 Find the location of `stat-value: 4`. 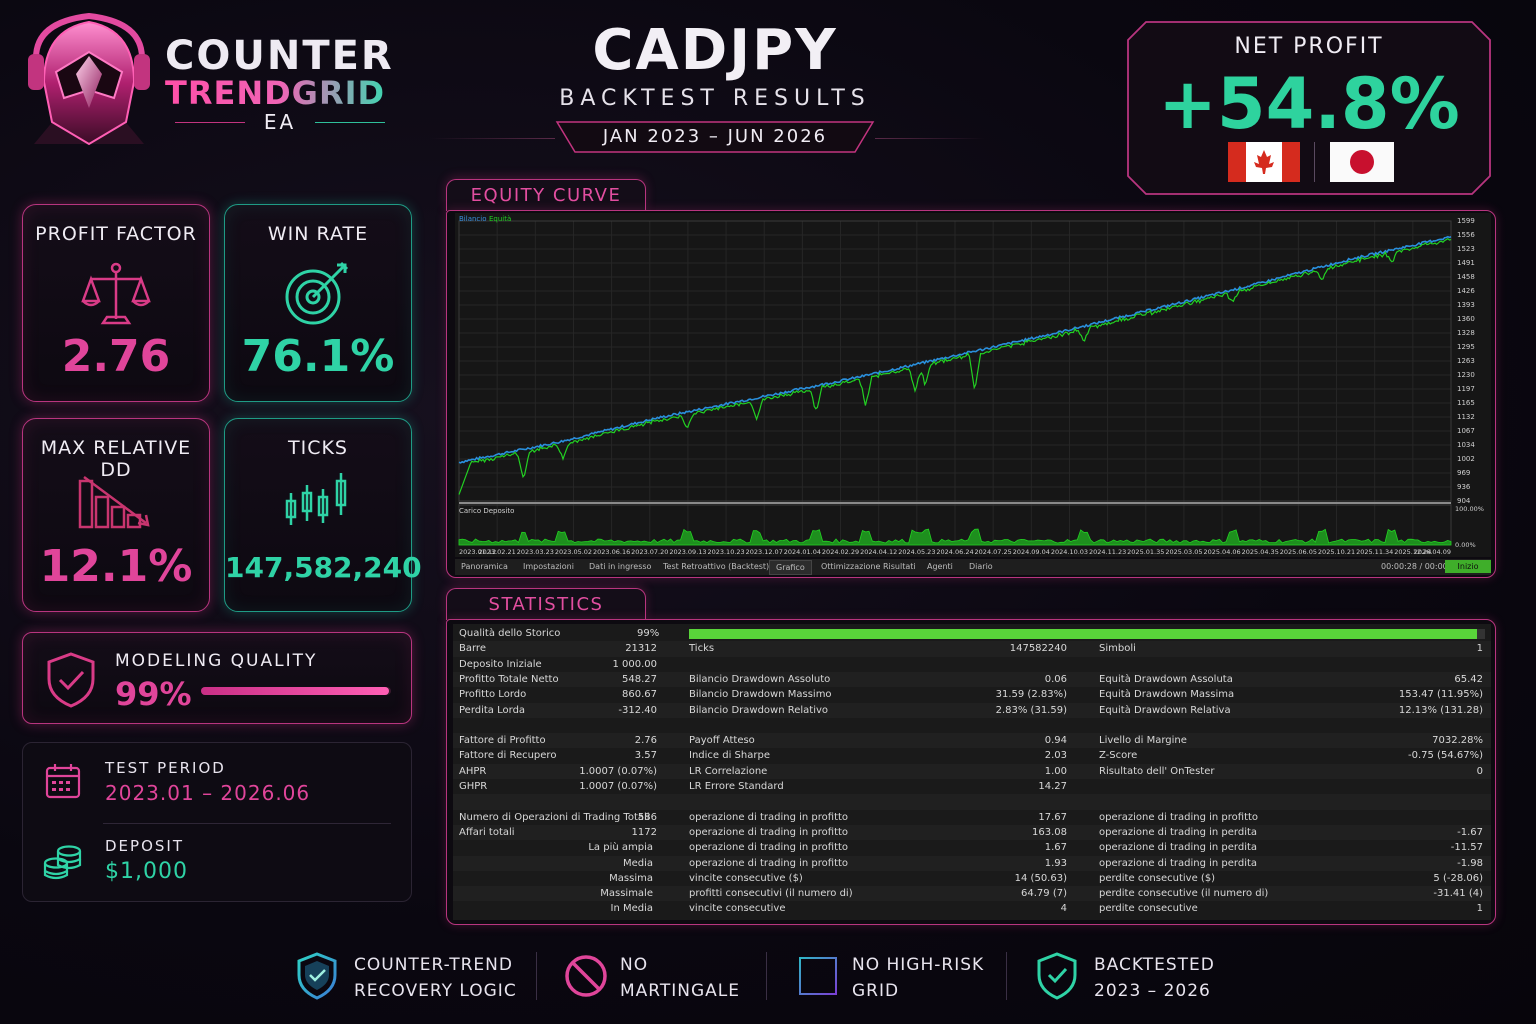

stat-value: 4 is located at coordinates (1063, 909).